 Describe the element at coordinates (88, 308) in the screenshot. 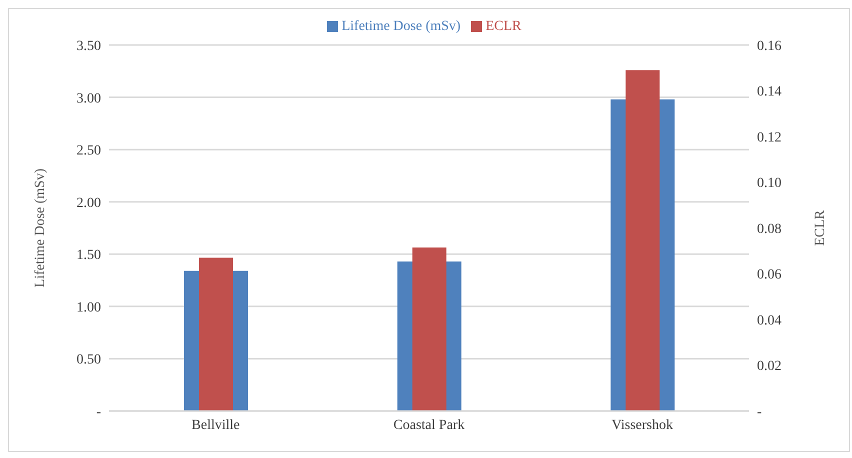

I see `y-tick-label: 1.00` at that location.